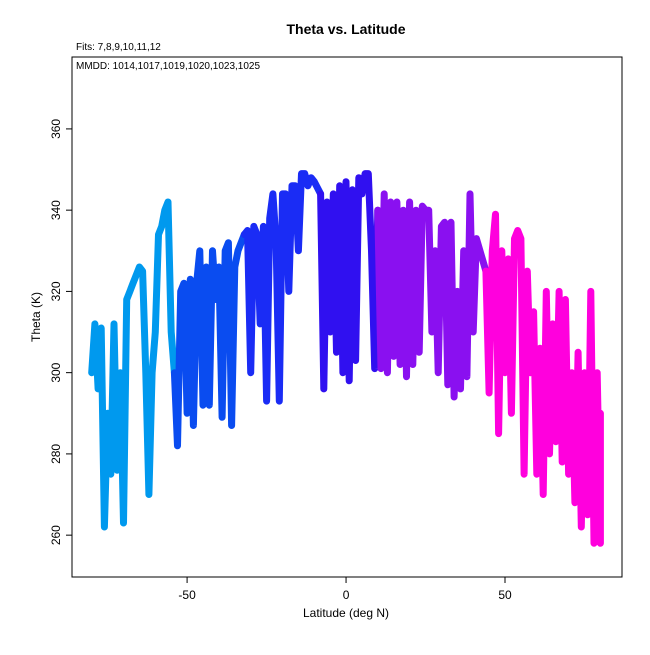 The width and height of the screenshot is (650, 655). Describe the element at coordinates (56, 535) in the screenshot. I see `y-tick-label: 260` at that location.